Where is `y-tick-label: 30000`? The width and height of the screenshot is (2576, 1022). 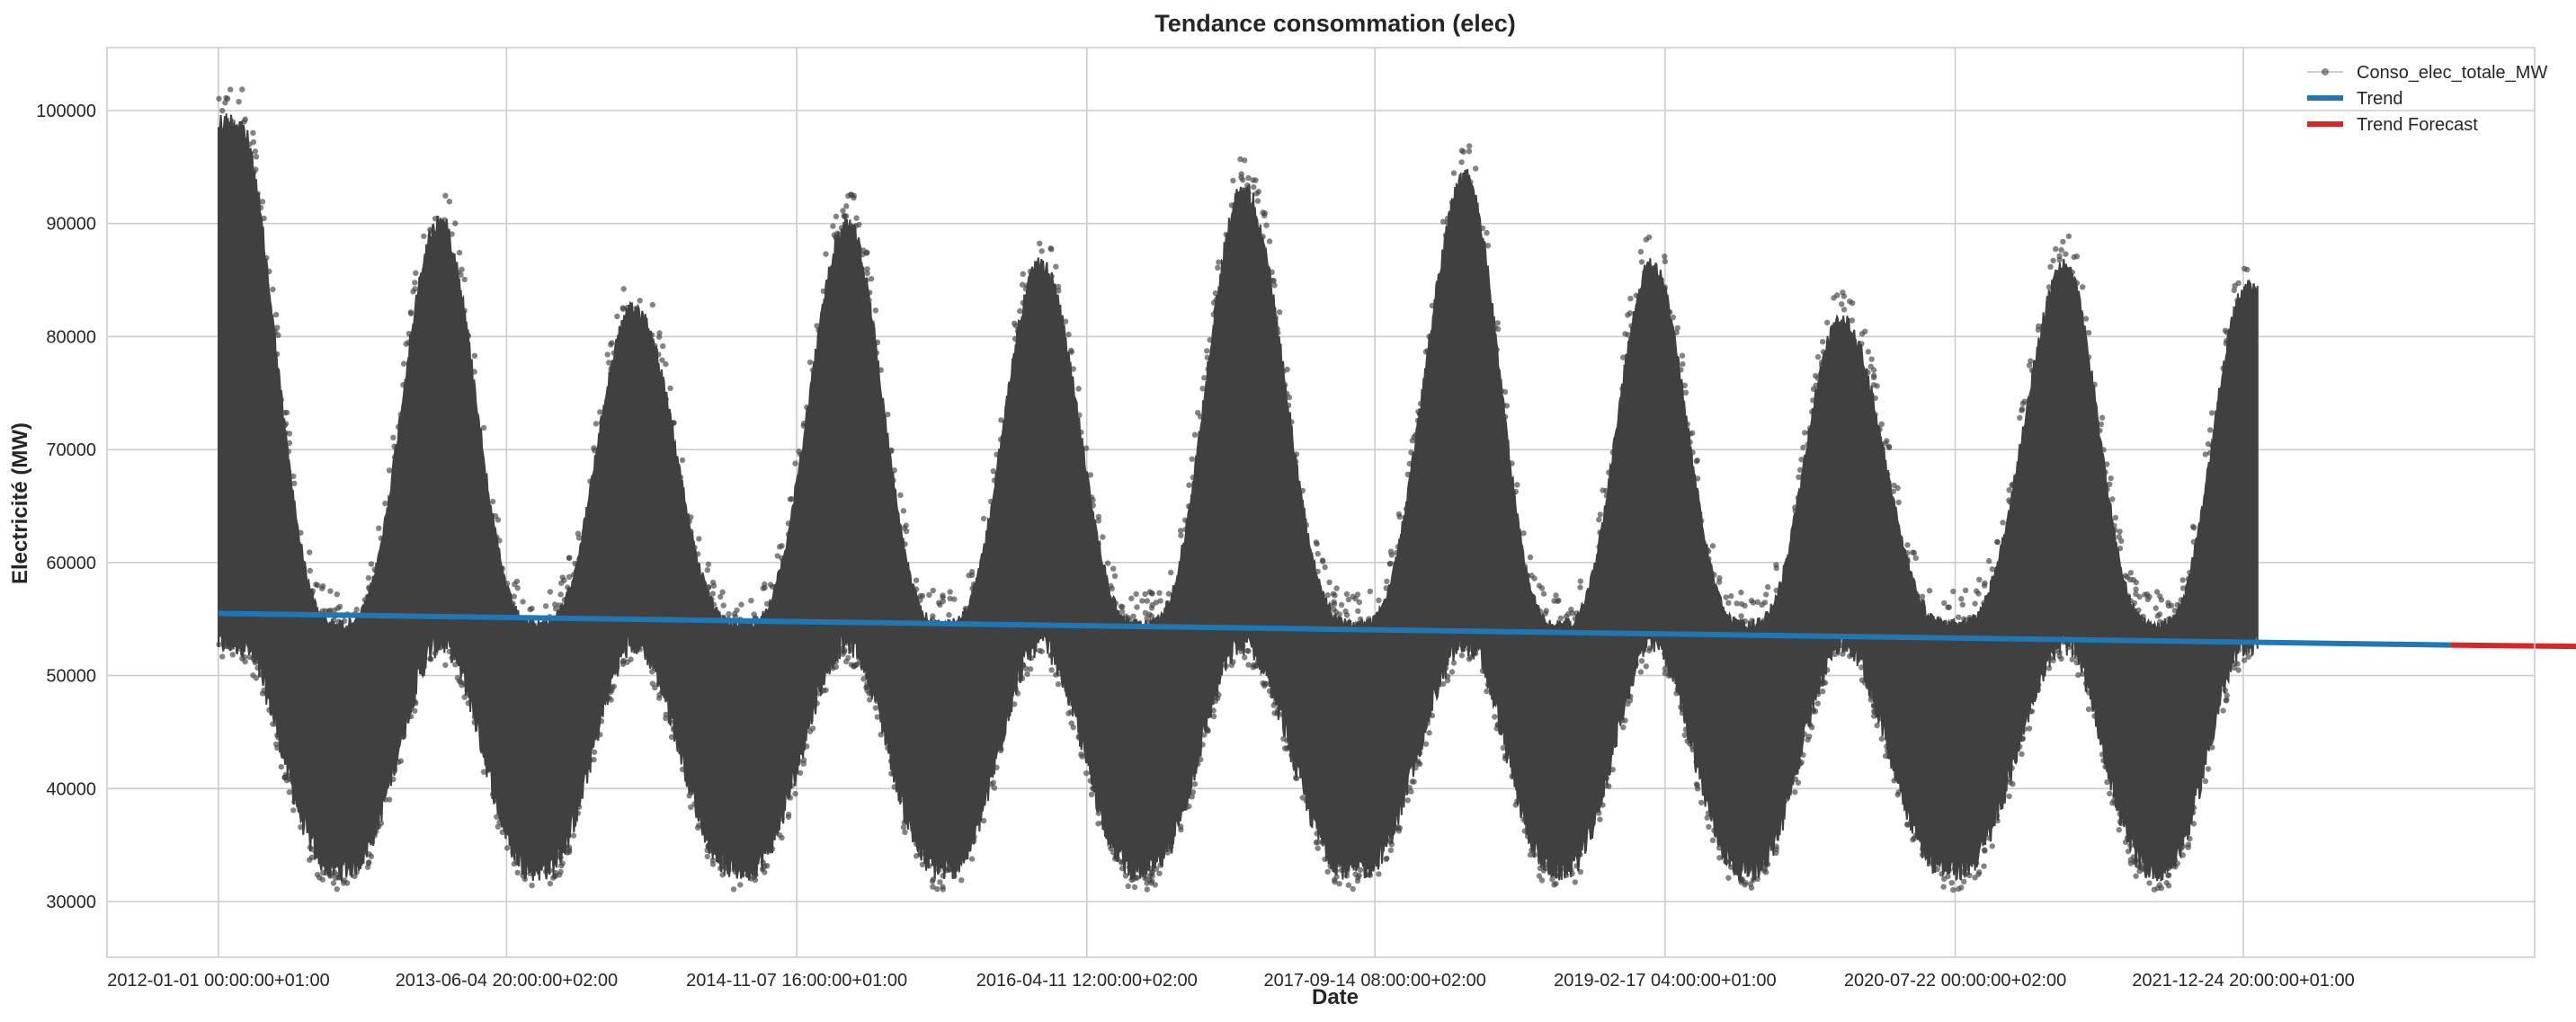 y-tick-label: 30000 is located at coordinates (71, 902).